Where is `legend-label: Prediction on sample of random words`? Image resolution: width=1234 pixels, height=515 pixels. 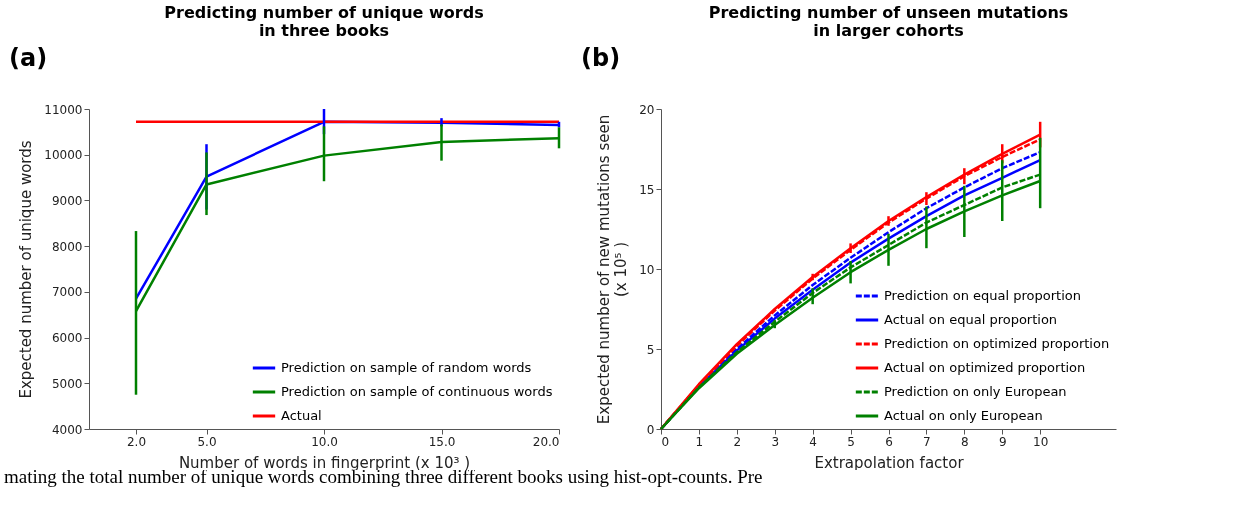 legend-label: Prediction on sample of random words is located at coordinates (406, 367).